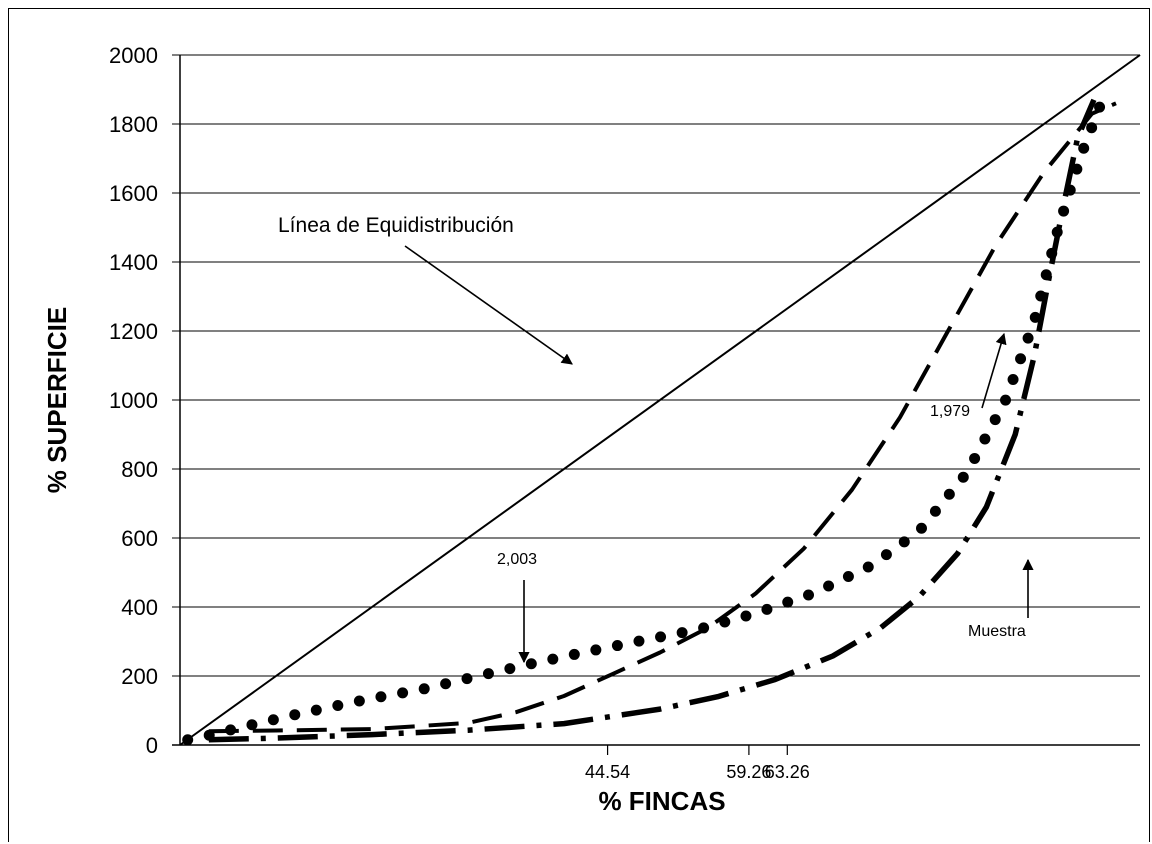 The image size is (1152, 844). Describe the element at coordinates (133, 124) in the screenshot. I see `y-tick-label: 1800` at that location.